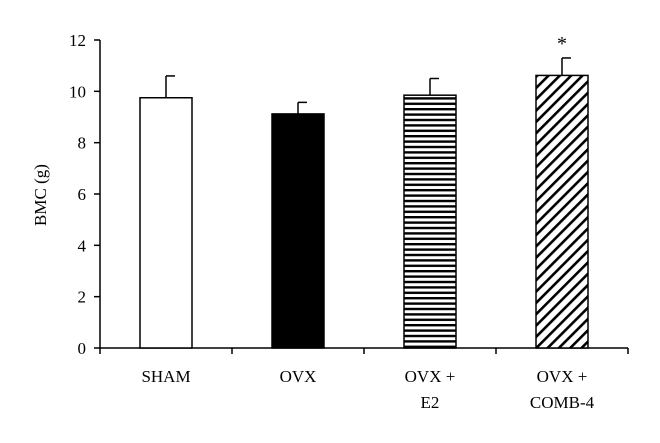 Image resolution: width=660 pixels, height=443 pixels. What do you see at coordinates (562, 44) in the screenshot?
I see `significance-marker: *` at bounding box center [562, 44].